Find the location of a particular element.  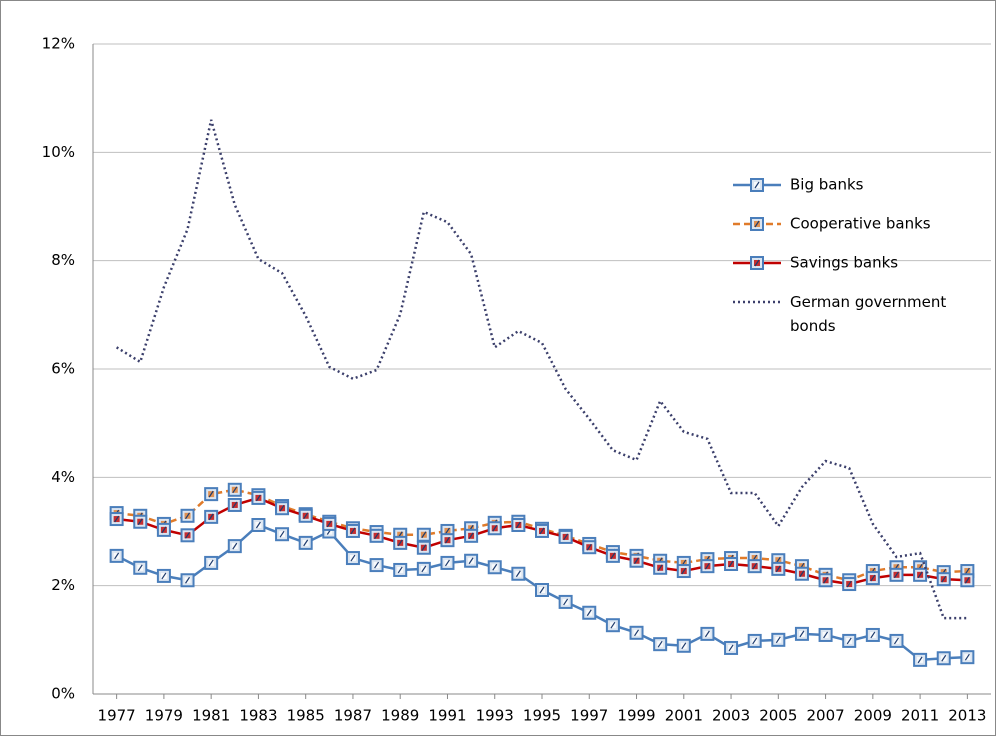

x-tick-label: 1989 is located at coordinates (400, 716).